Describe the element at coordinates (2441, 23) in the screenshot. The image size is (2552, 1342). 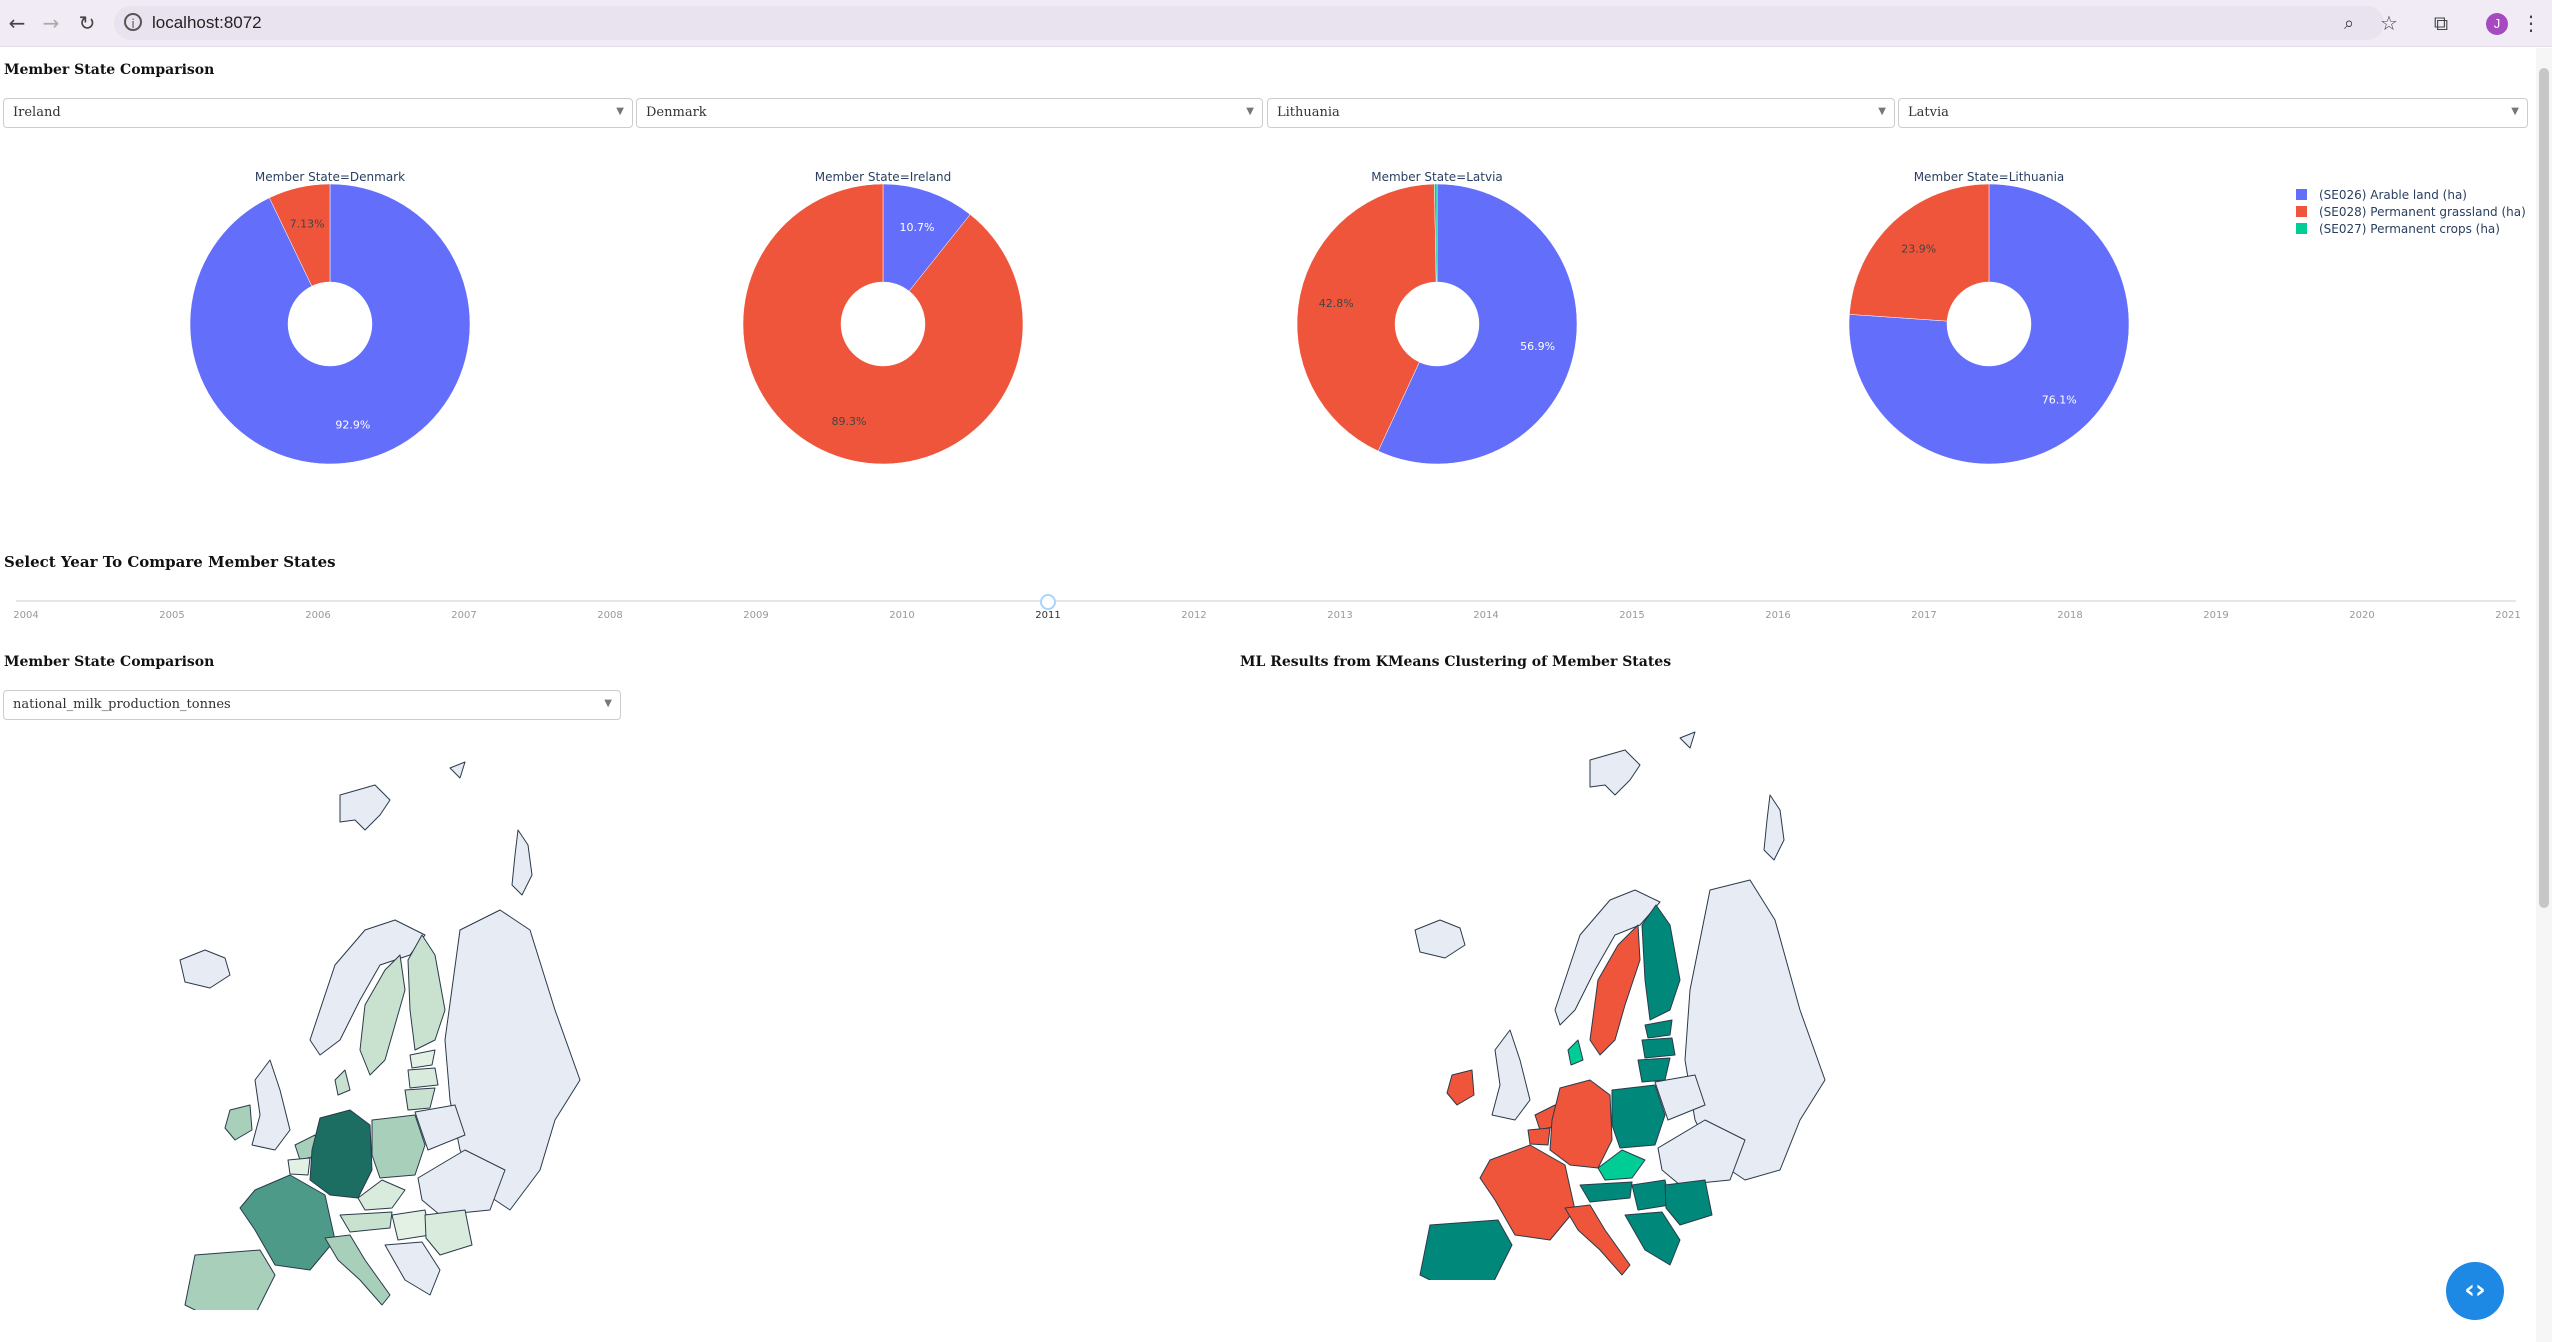
I see `extensions-icon: ⧉` at that location.